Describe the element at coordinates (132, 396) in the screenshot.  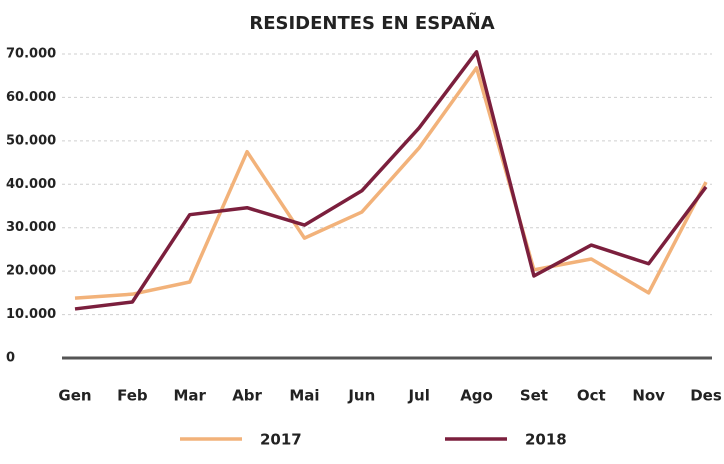
I see `x-tick-label: Feb` at that location.